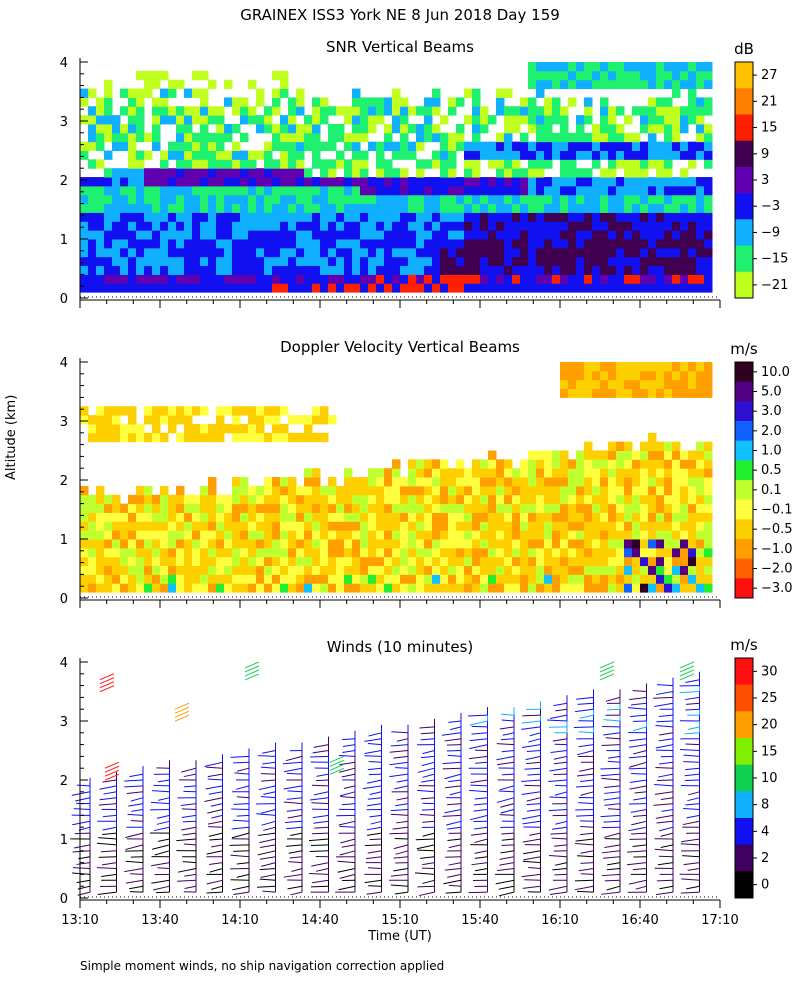  I want to click on colorbar-label: 27, so click(769, 75).